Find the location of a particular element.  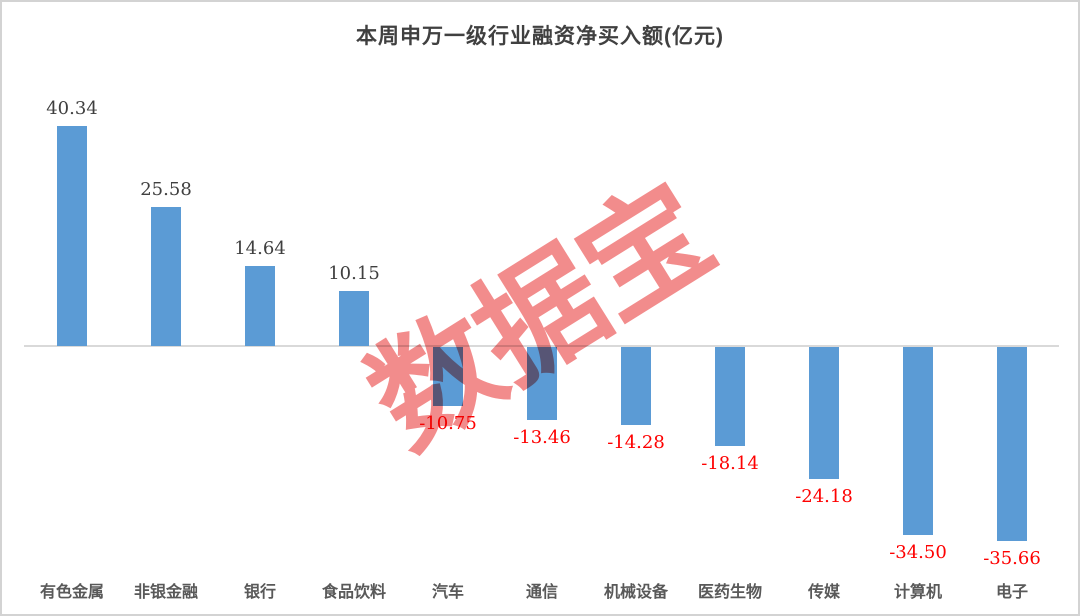

value-label: -10.75 is located at coordinates (448, 423).